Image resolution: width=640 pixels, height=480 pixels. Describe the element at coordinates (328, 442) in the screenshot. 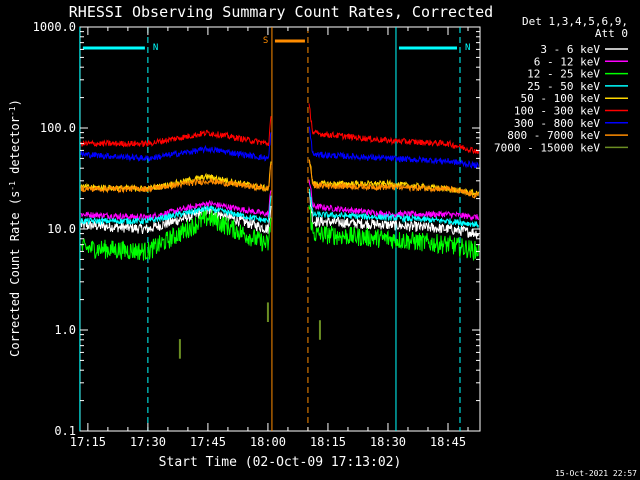

I see `x-tick-label: 18:15` at that location.